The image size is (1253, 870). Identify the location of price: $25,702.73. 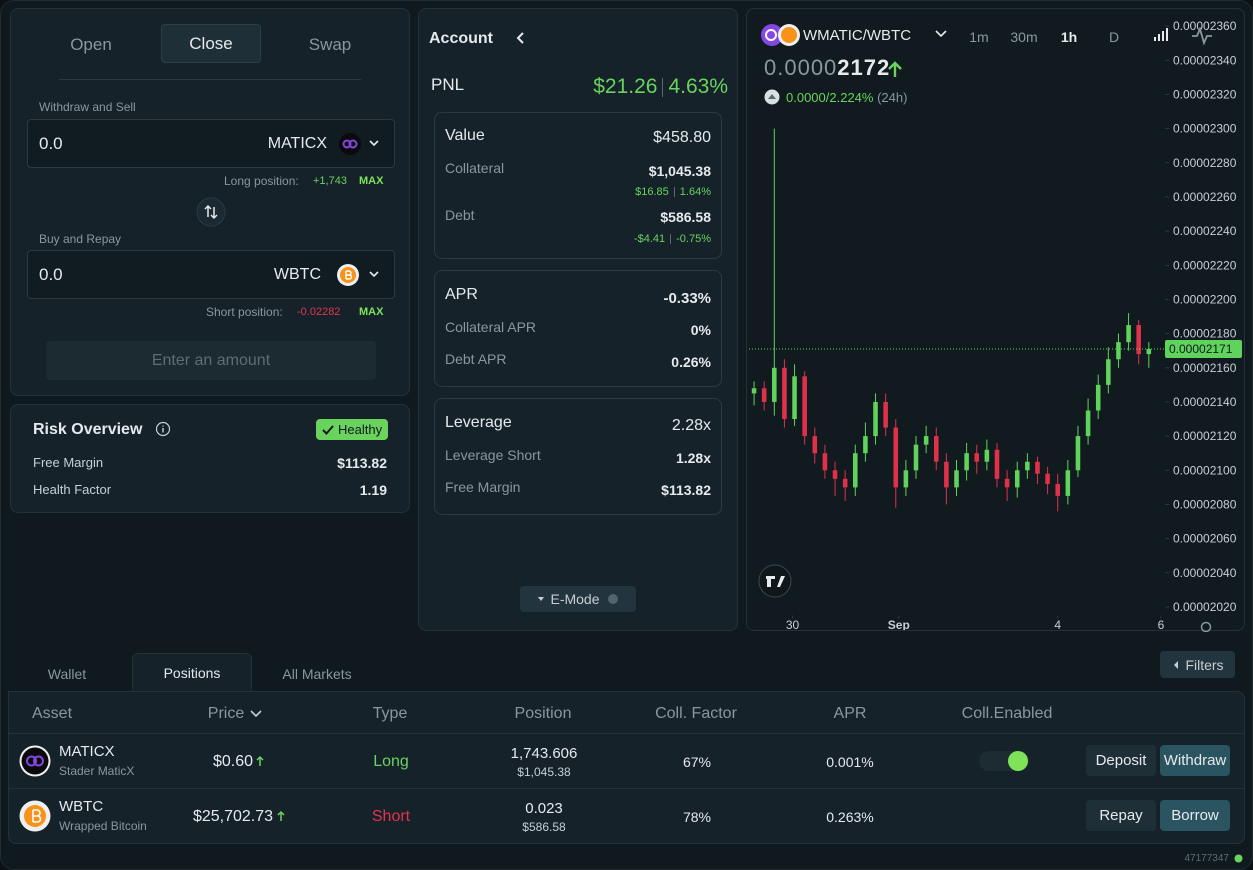
(233, 816).